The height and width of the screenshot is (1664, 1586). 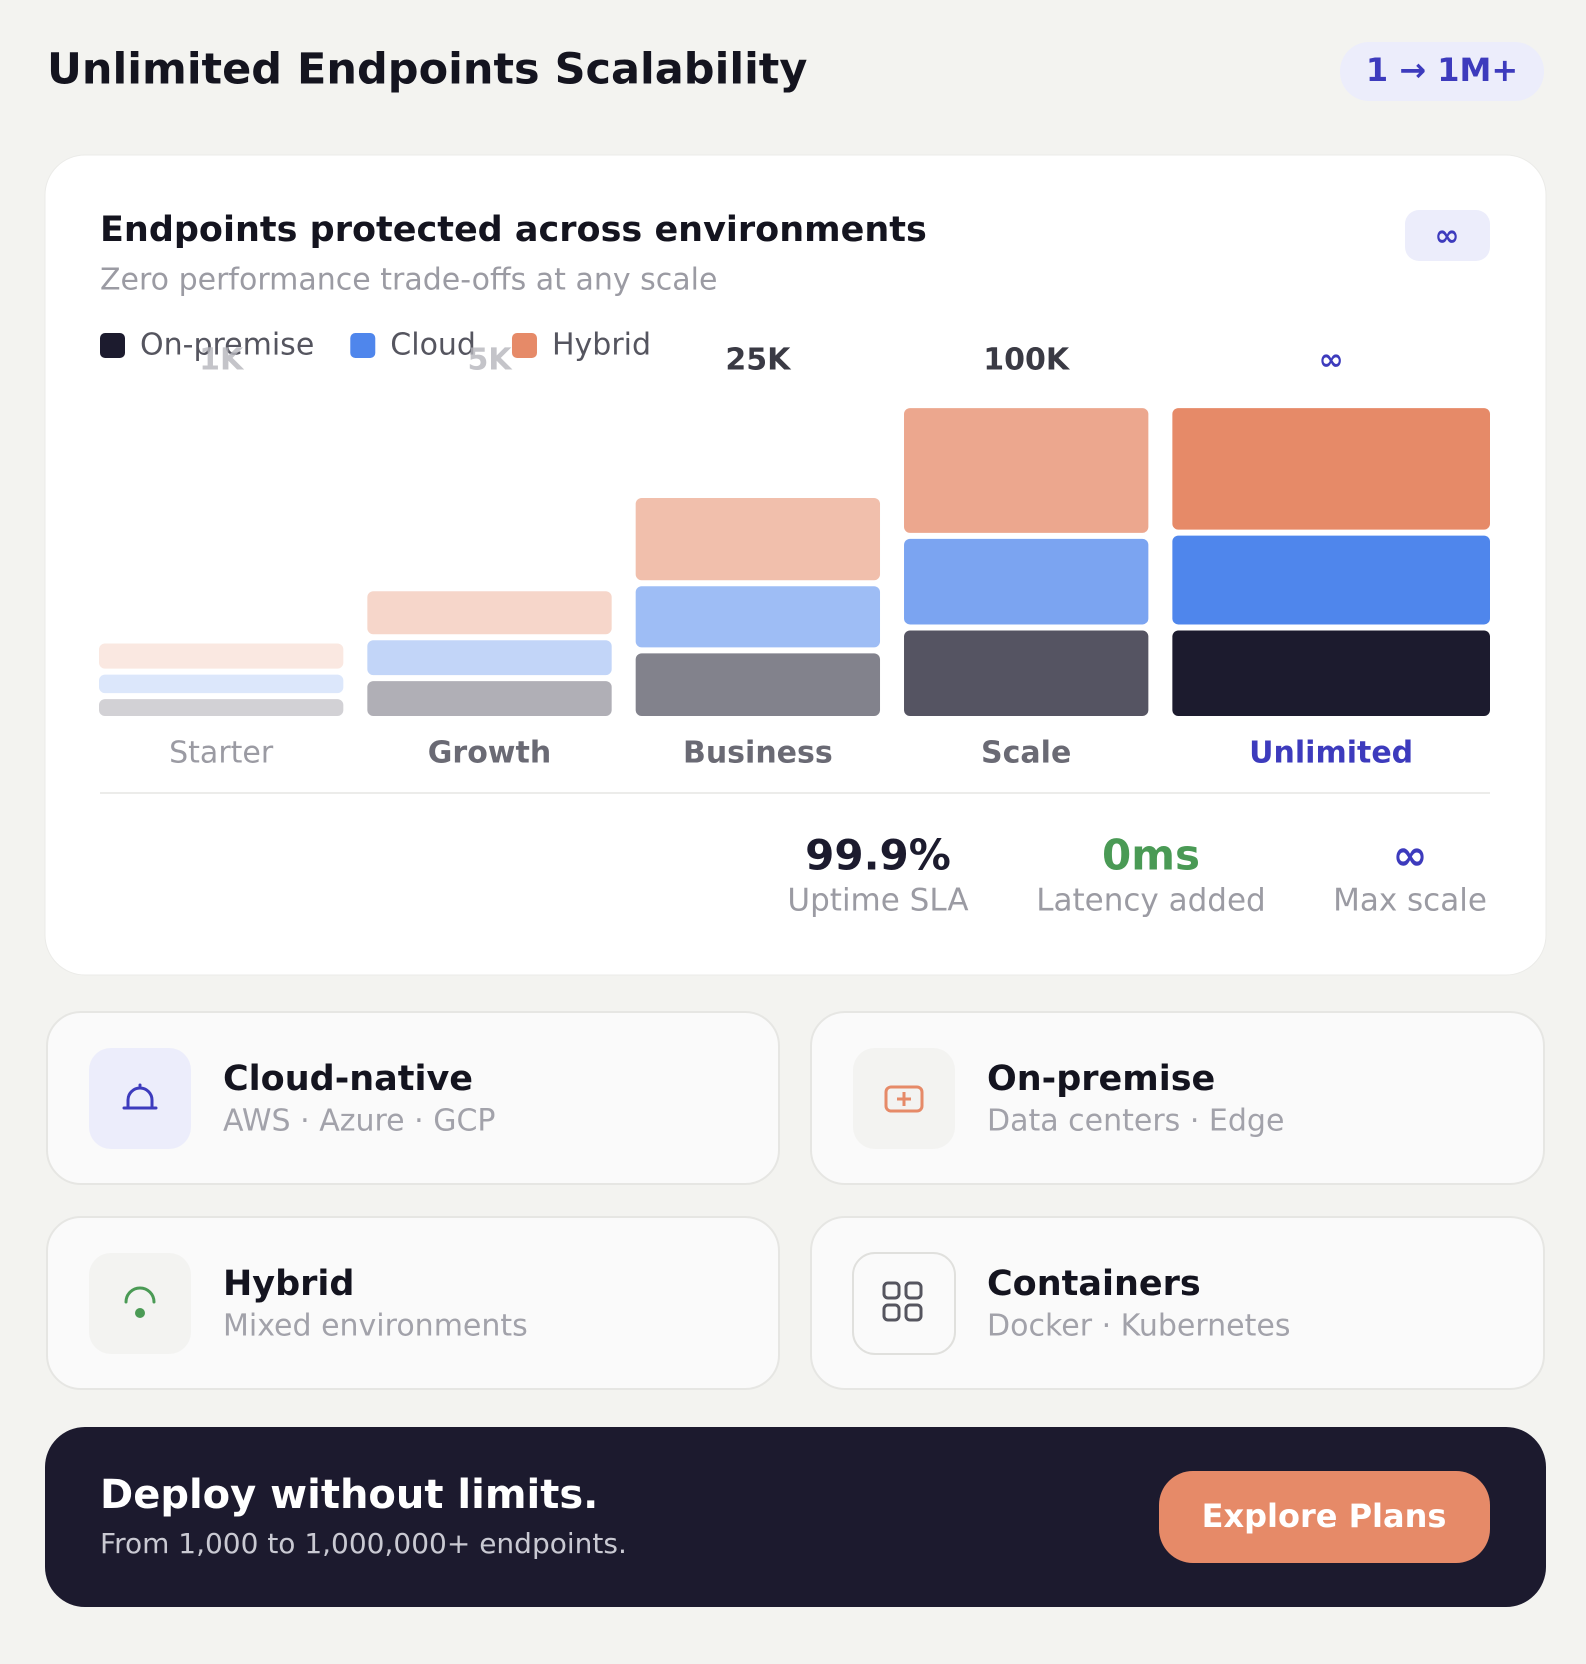 What do you see at coordinates (408, 280) in the screenshot?
I see `chart-subtitle: Zero performance trade-offs at any scale` at bounding box center [408, 280].